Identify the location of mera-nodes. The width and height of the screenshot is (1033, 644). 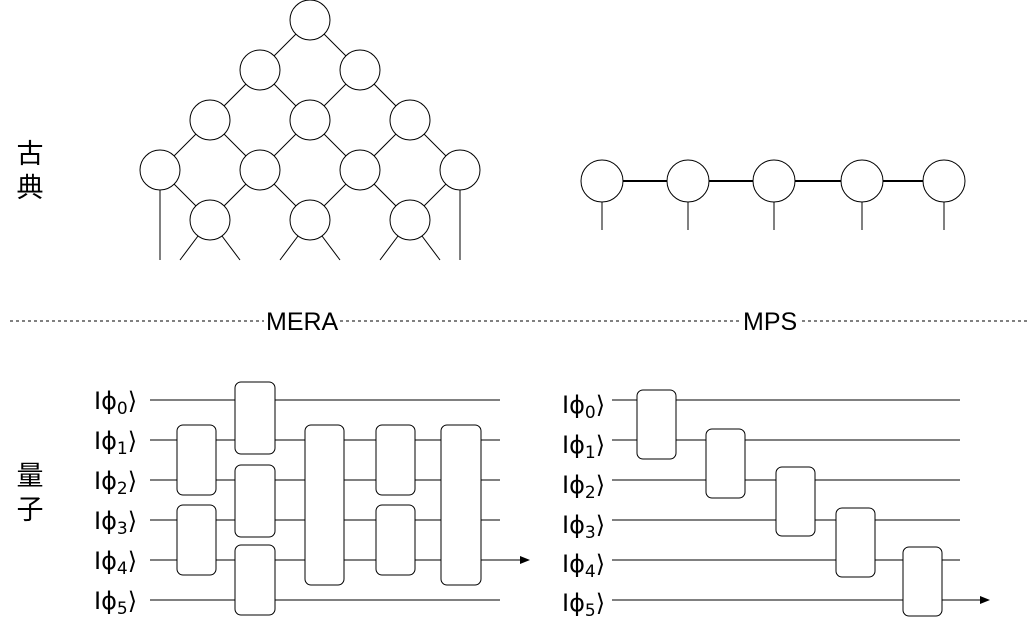
(310, 120).